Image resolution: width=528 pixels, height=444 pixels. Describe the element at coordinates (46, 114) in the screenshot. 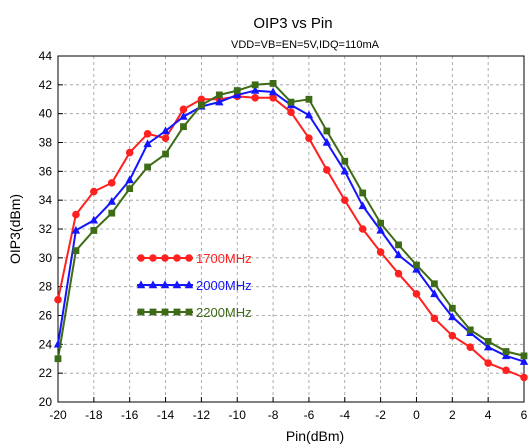

I see `y-tick-label: 40` at that location.